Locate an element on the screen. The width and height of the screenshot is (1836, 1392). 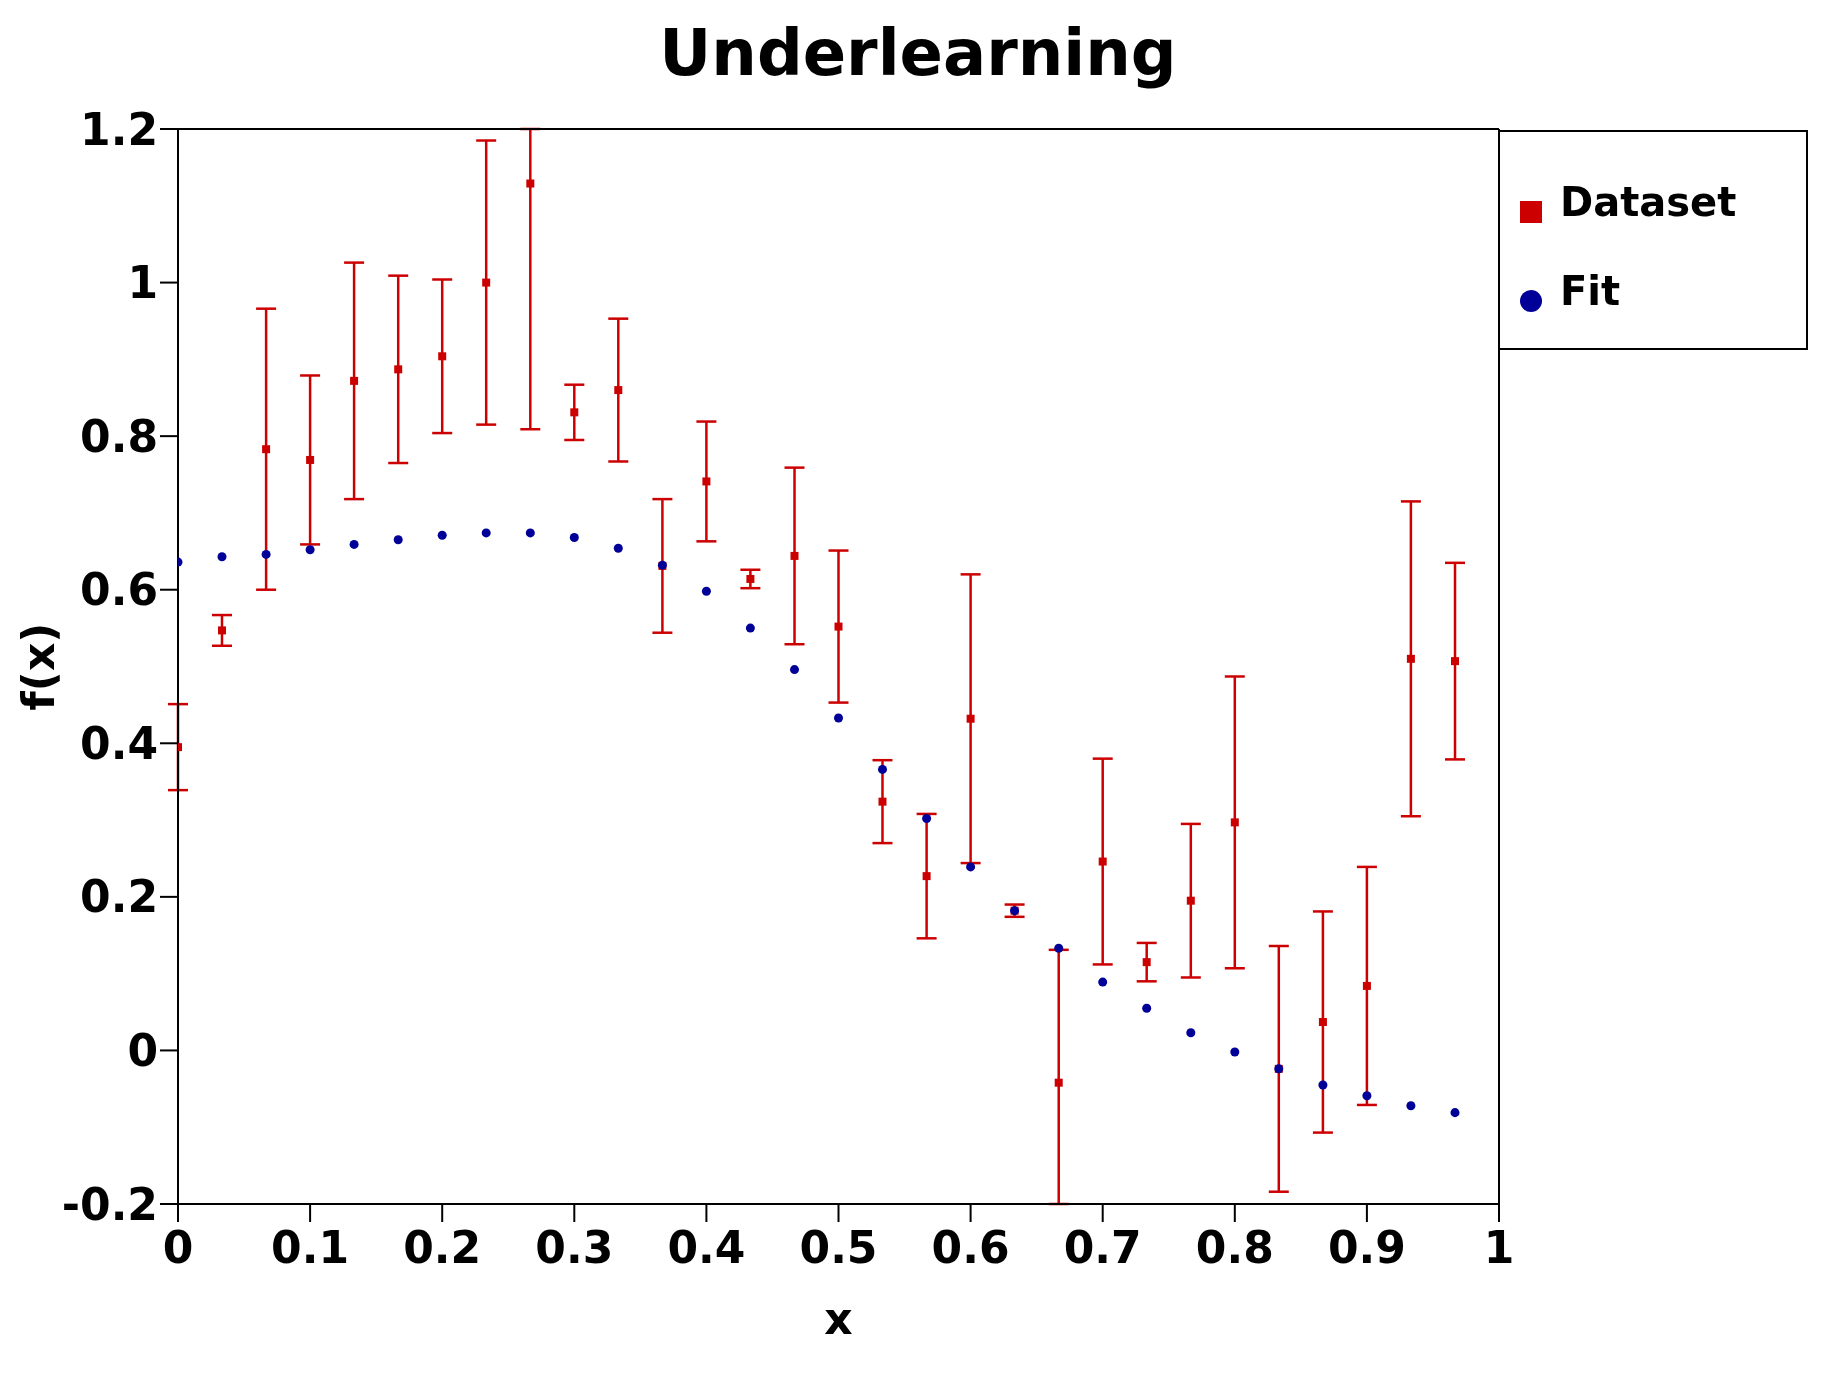
x-tick-label: 0.1 is located at coordinates (310, 1248).